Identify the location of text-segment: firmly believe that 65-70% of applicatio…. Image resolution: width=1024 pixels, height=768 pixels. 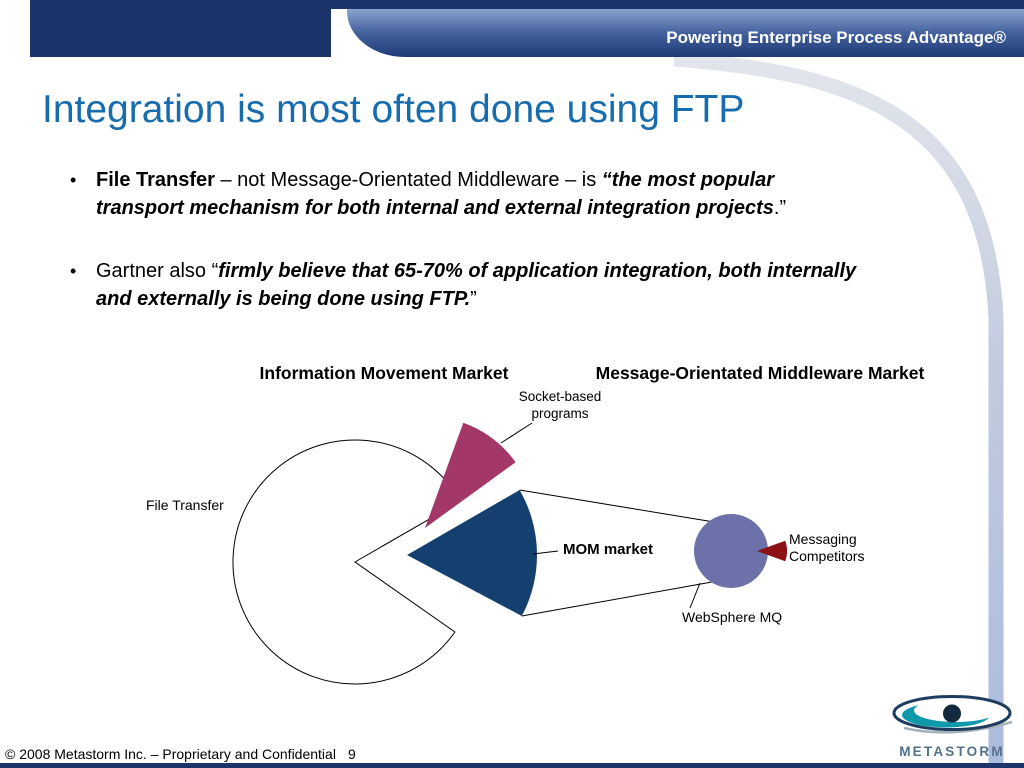
(537, 271).